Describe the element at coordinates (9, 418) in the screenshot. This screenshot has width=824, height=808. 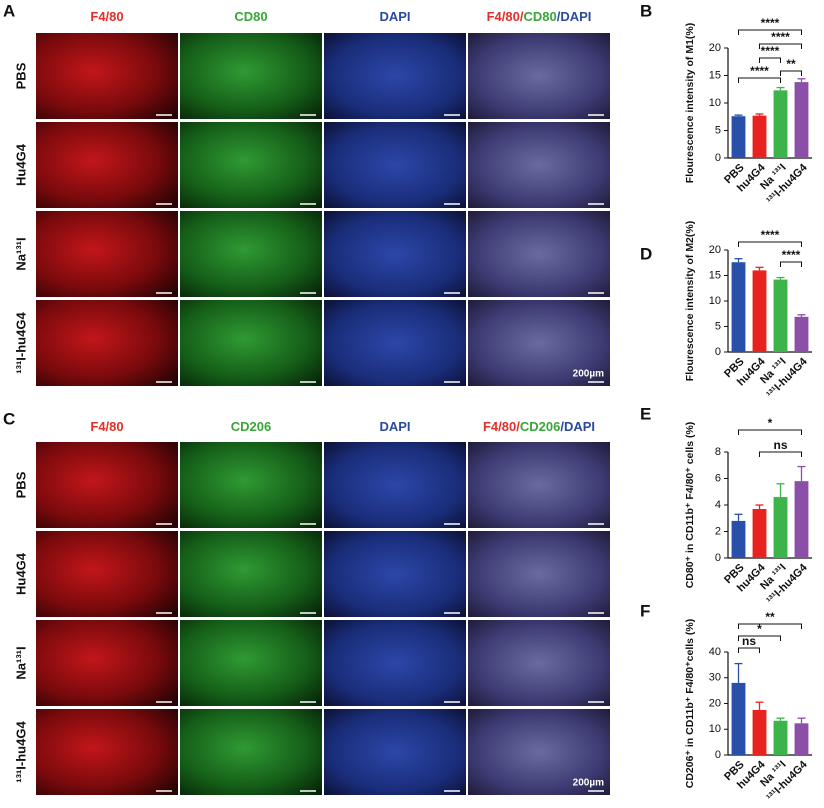
I see `panel-letter: C` at that location.